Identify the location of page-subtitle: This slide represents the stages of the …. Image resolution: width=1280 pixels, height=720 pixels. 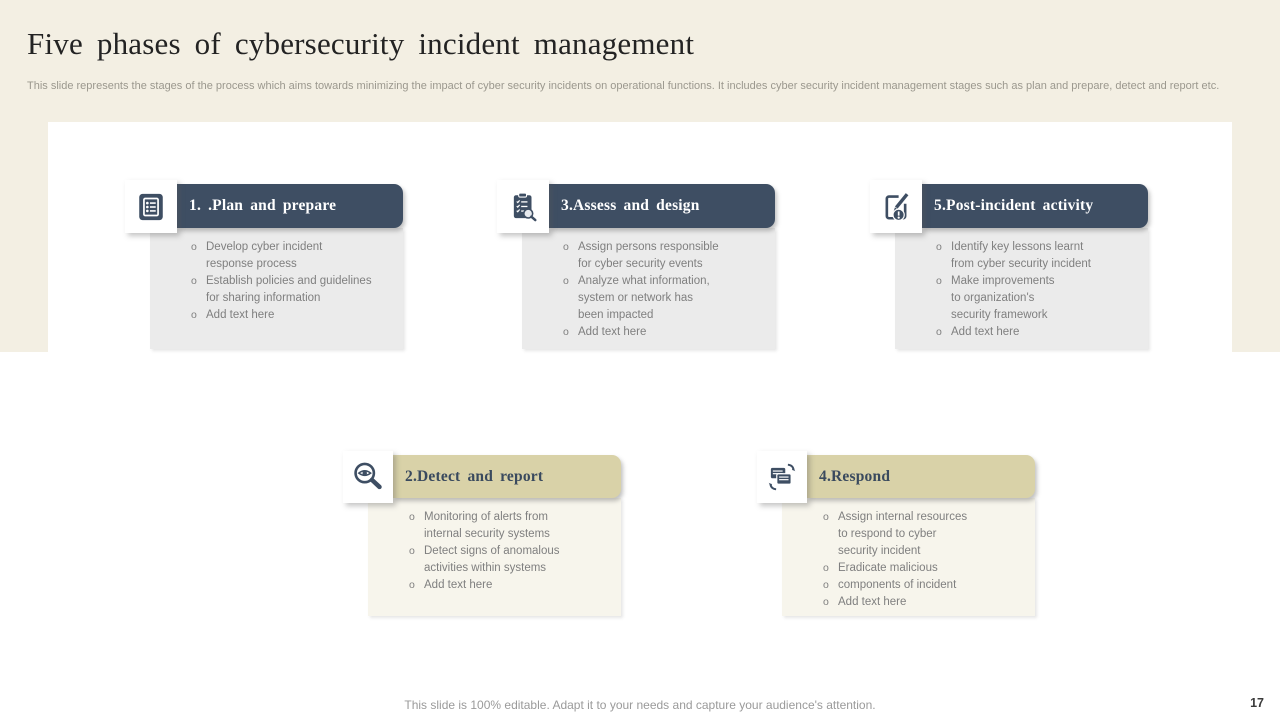
(623, 86).